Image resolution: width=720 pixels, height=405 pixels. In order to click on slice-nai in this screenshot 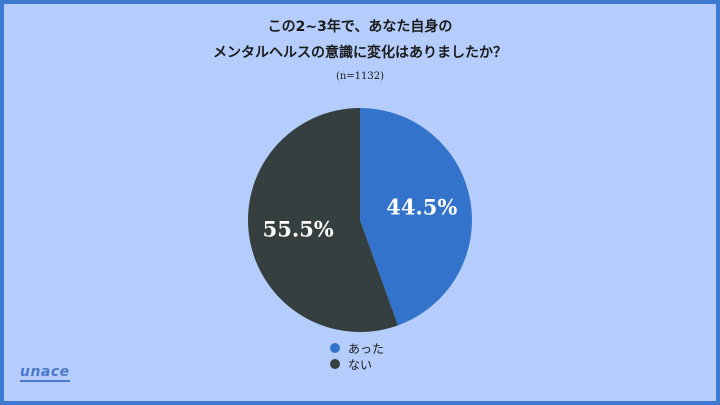, I will do `click(322, 220)`.